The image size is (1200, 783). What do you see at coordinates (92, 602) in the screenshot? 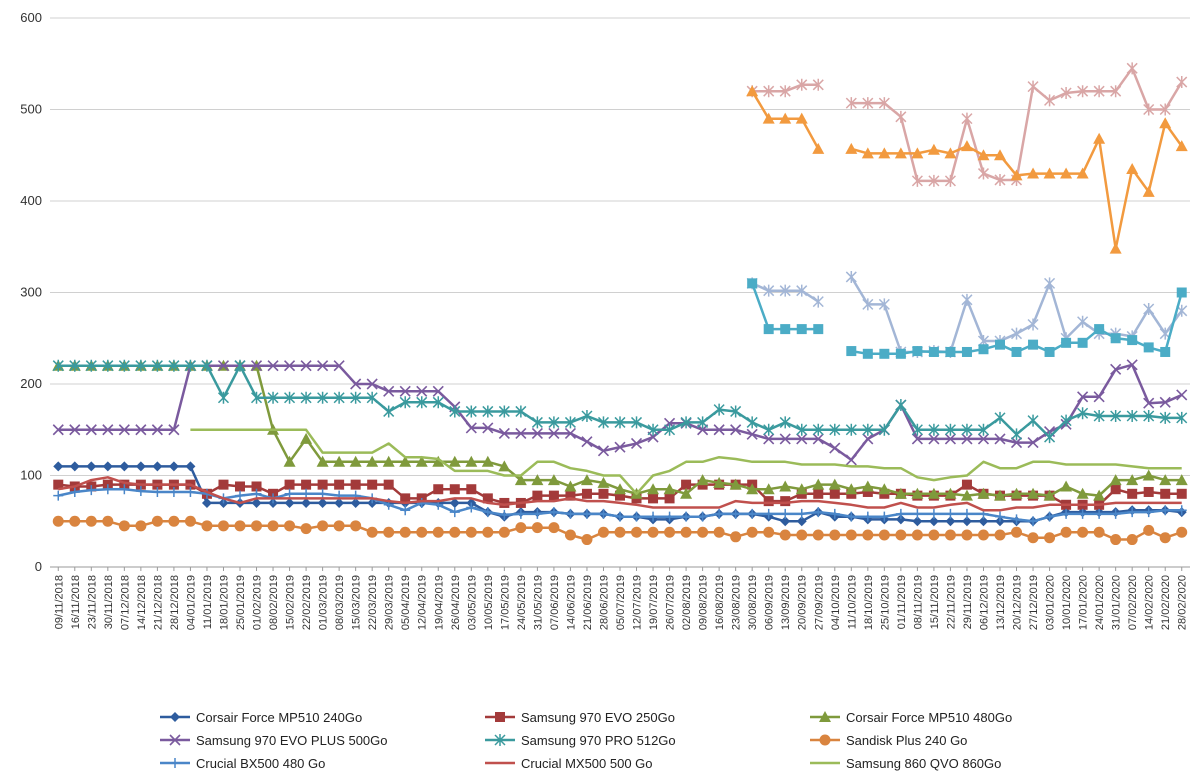
I see `x-tick-label: 23/11/2018` at bounding box center [92, 602].